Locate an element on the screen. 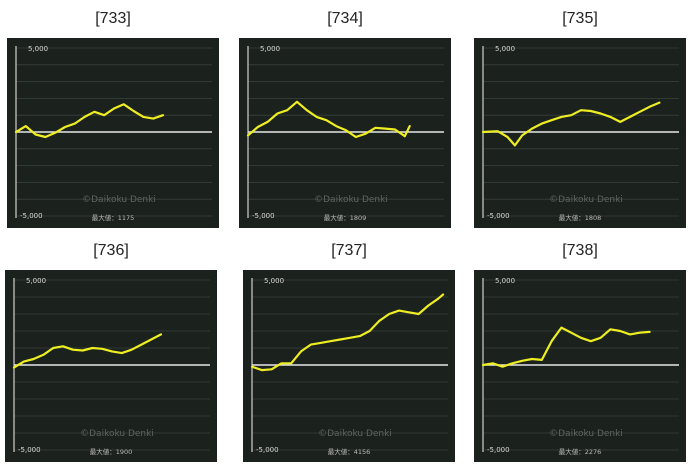  chart-title: [734] is located at coordinates (345, 18).